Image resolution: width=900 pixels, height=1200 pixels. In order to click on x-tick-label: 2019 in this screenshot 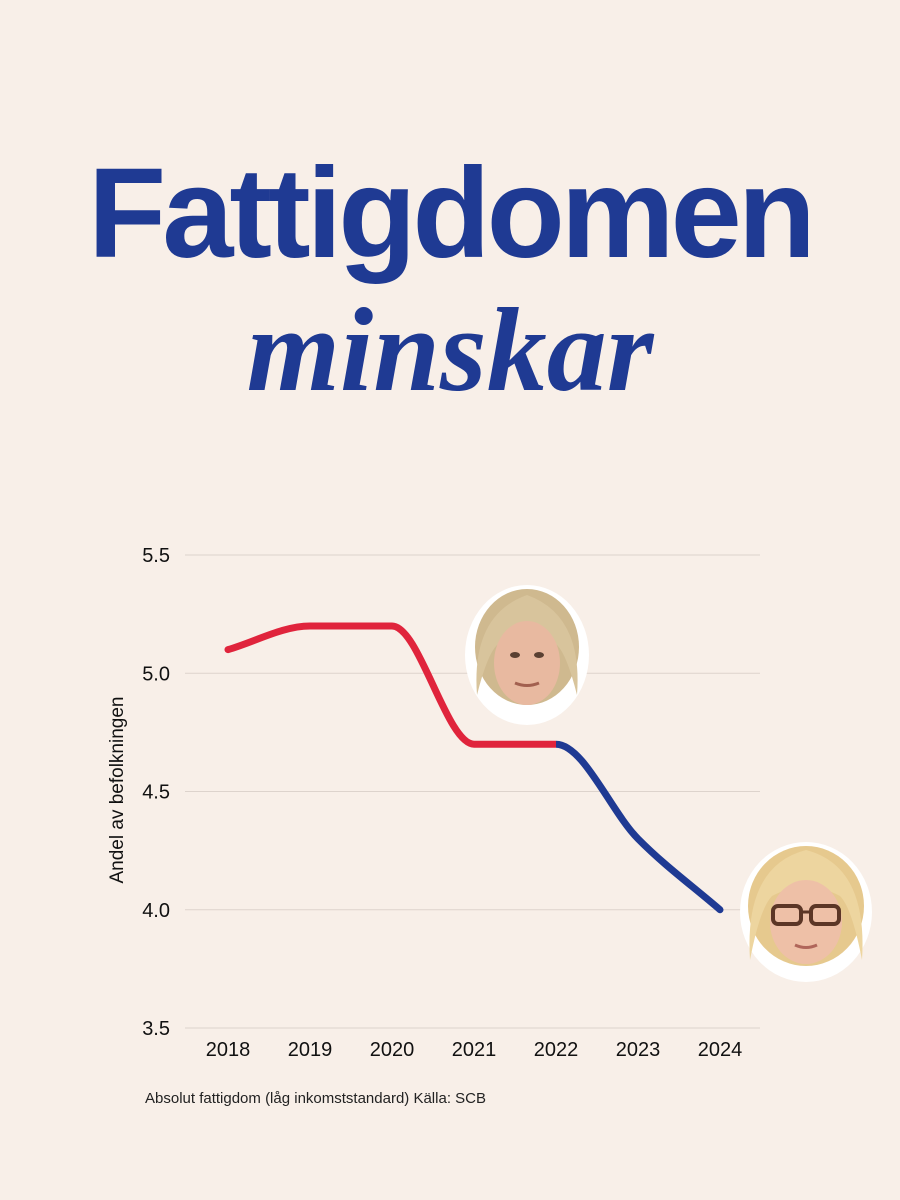, I will do `click(310, 1050)`.